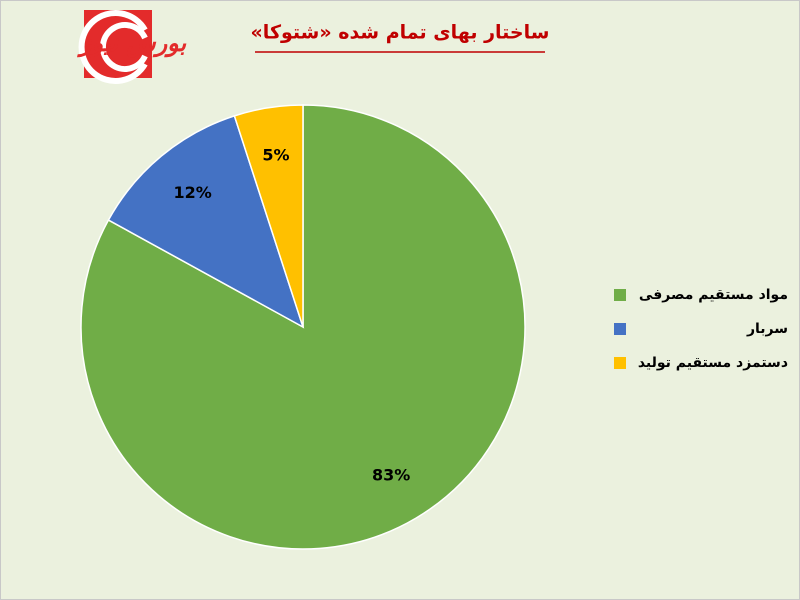 This screenshot has height=600, width=800. I want to click on chart-title: ساختار بهای تمام شده «شتوکا», so click(400, 33).